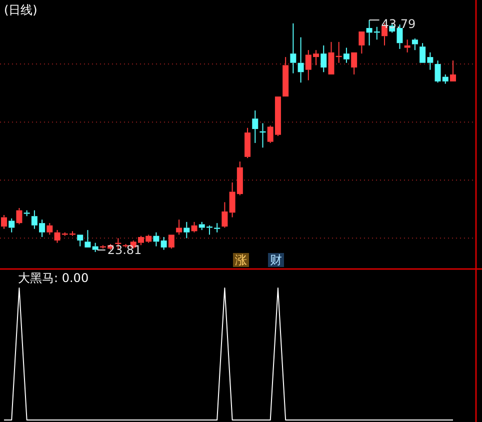 The width and height of the screenshot is (482, 422). Describe the element at coordinates (398, 24) in the screenshot. I see `annotation: 43.79` at that location.